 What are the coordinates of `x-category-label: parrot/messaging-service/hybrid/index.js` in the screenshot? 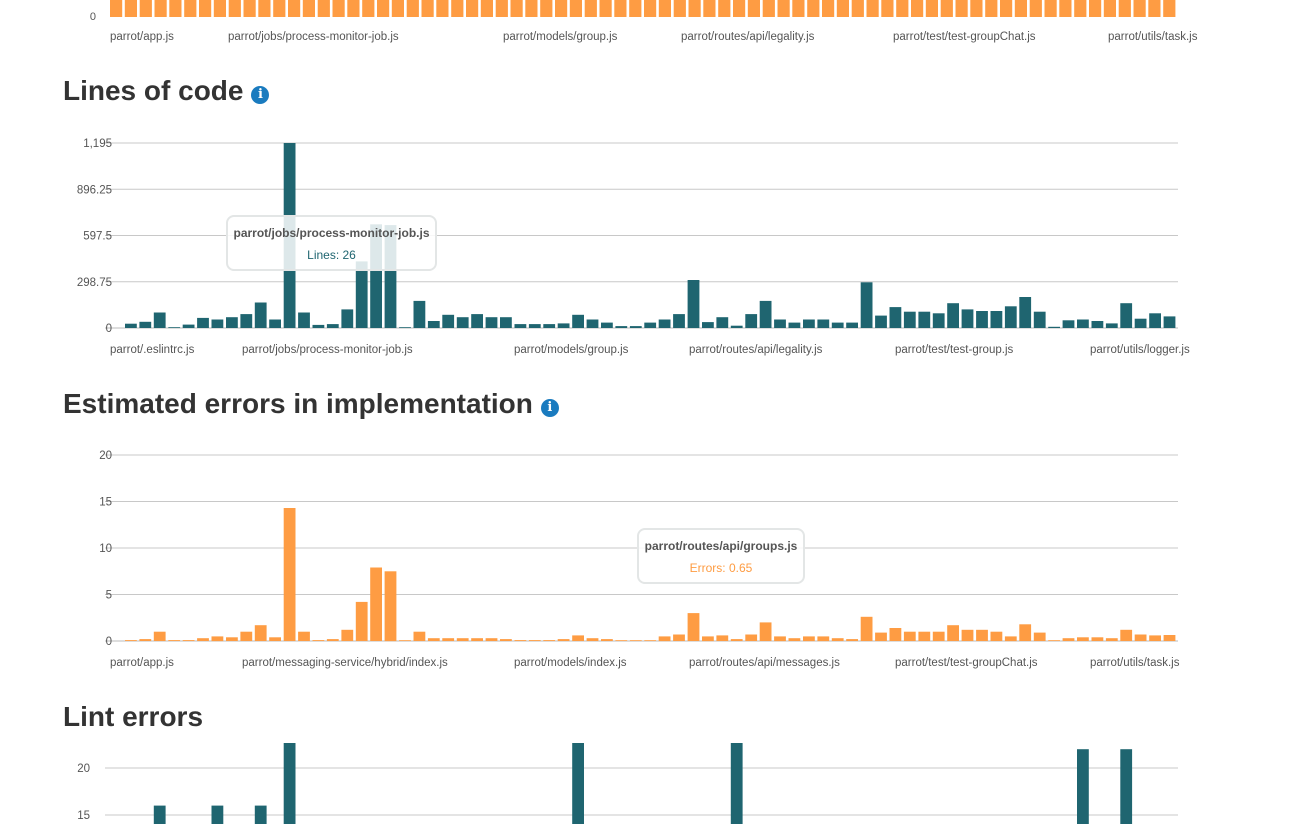 It's located at (345, 663).